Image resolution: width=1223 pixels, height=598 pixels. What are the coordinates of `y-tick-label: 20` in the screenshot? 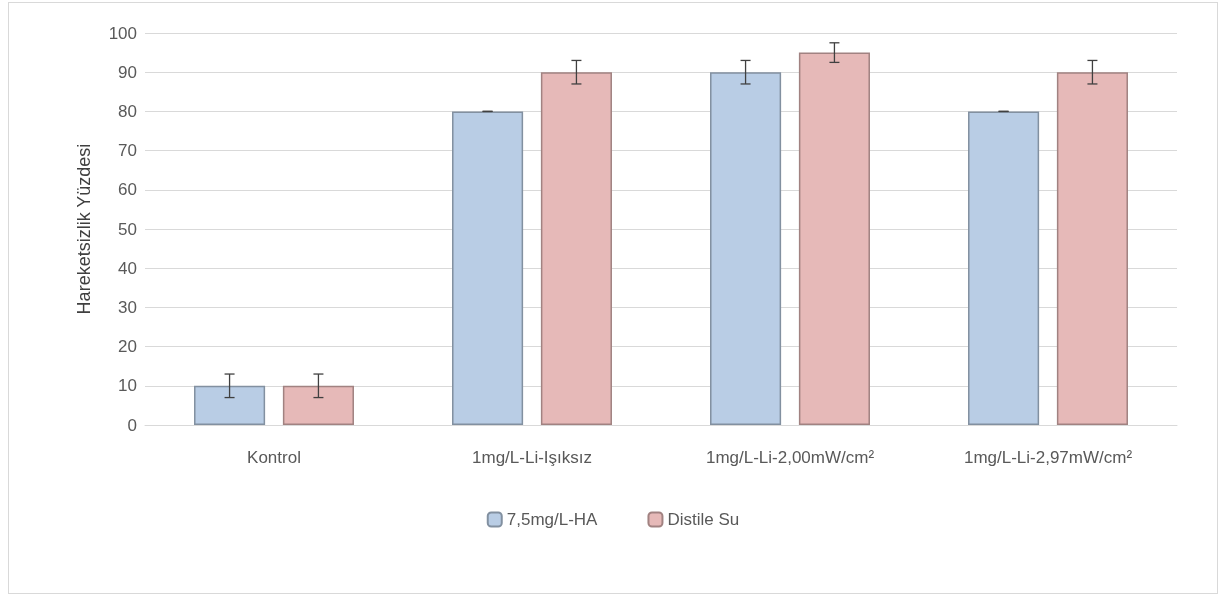 It's located at (127, 347).